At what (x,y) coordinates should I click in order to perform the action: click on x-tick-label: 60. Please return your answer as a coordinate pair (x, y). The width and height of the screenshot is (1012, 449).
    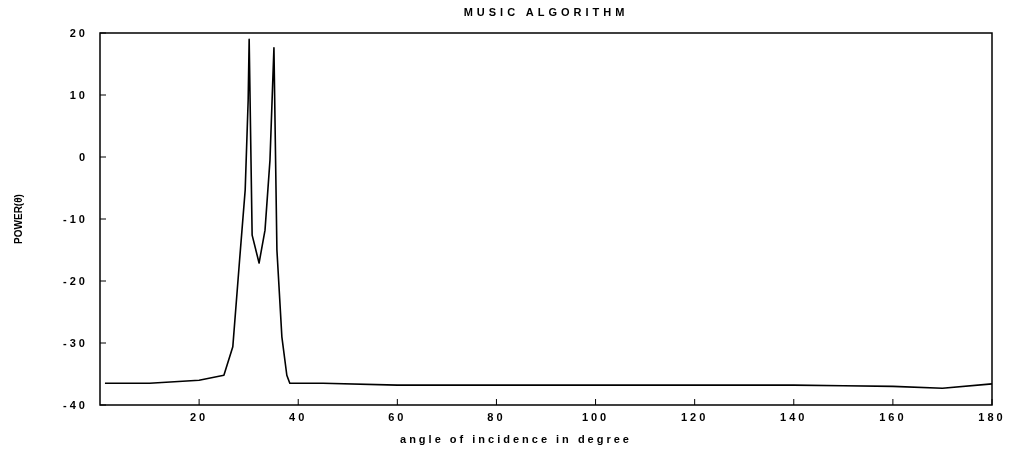
    Looking at the image, I should click on (397, 417).